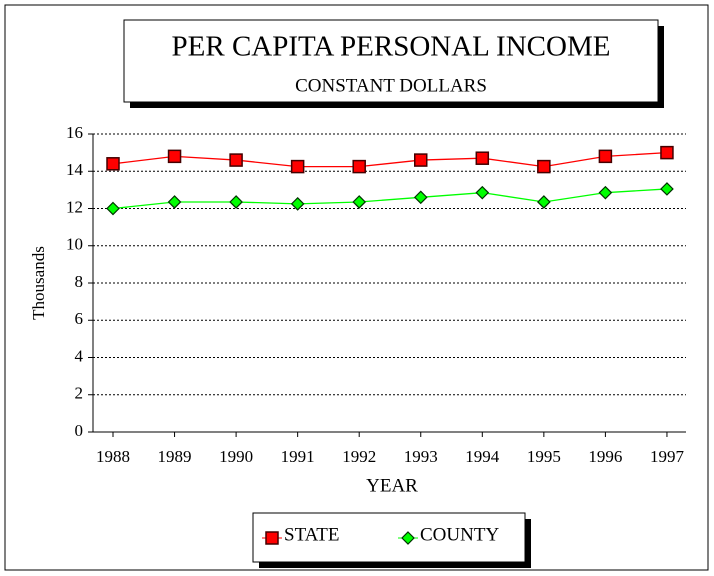 This screenshot has width=714, height=576. I want to click on x-tick-label: 1989, so click(175, 456).